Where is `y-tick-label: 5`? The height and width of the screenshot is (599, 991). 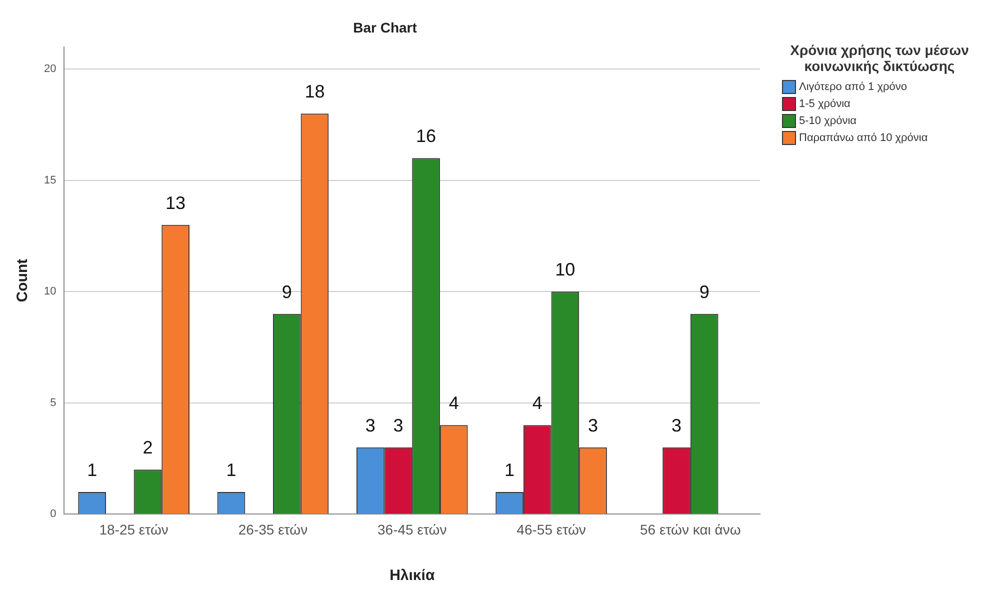
y-tick-label: 5 is located at coordinates (53, 402).